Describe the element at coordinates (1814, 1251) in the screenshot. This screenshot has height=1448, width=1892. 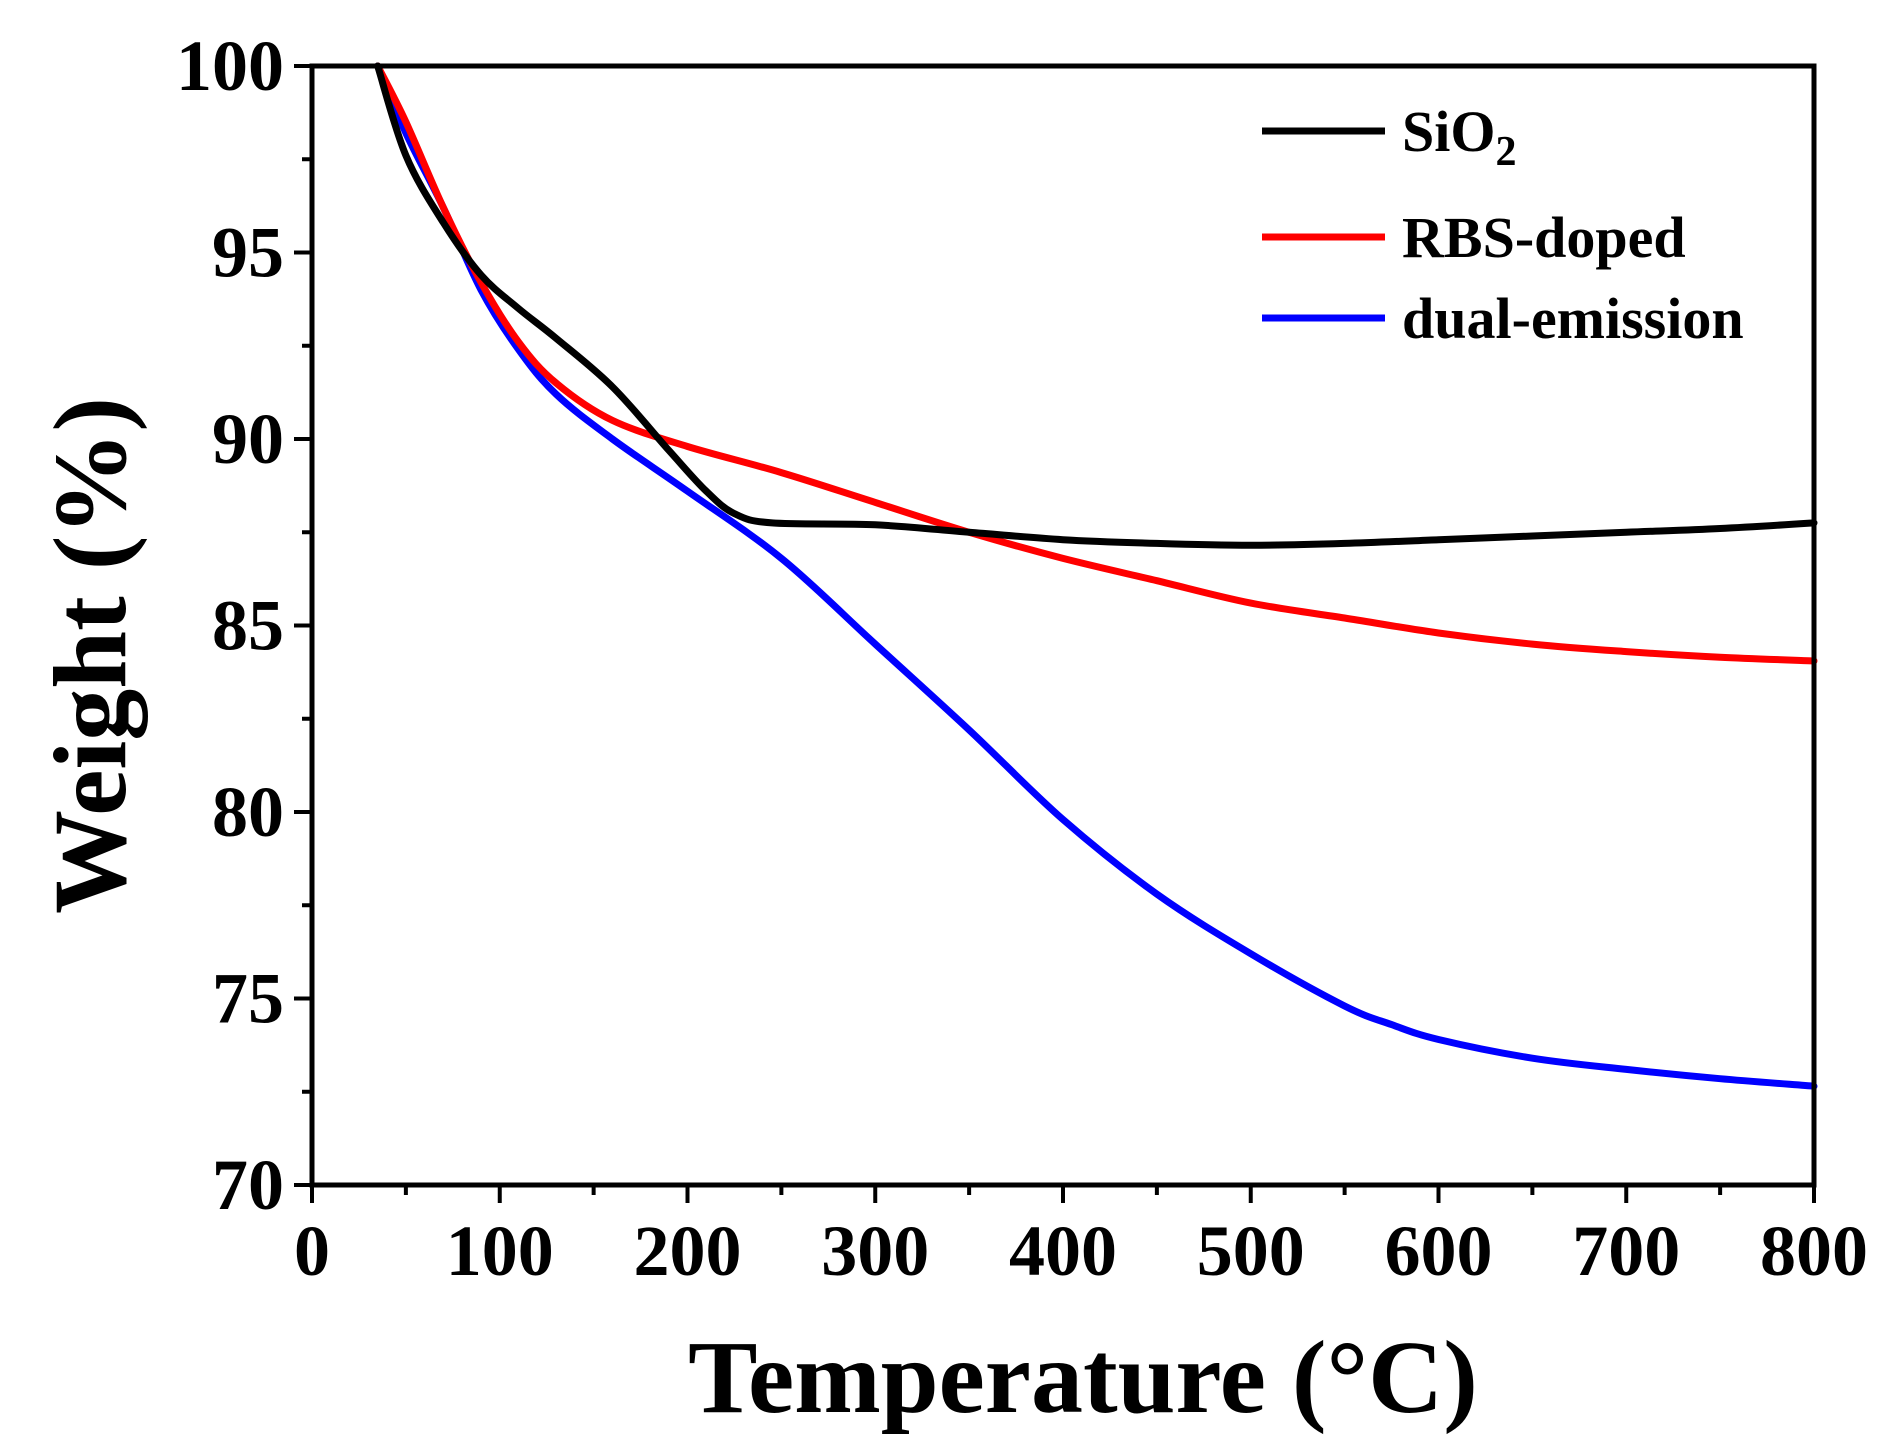
I see `x-tick-label: 800` at that location.